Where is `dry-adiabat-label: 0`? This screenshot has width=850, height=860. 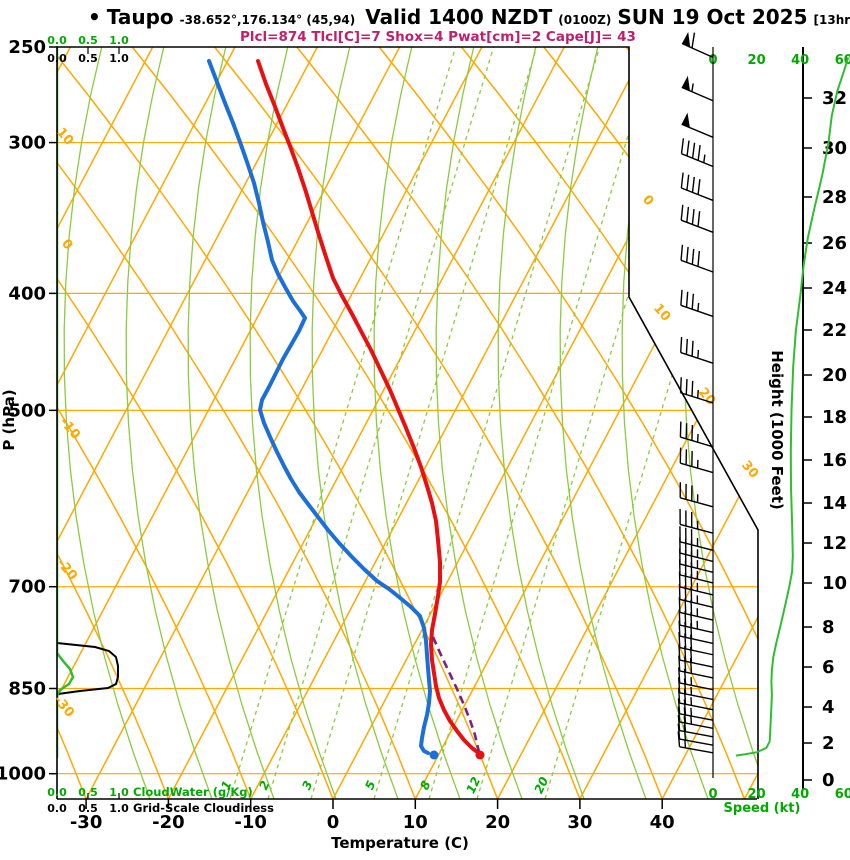 dry-adiabat-label: 0 is located at coordinates (66, 244).